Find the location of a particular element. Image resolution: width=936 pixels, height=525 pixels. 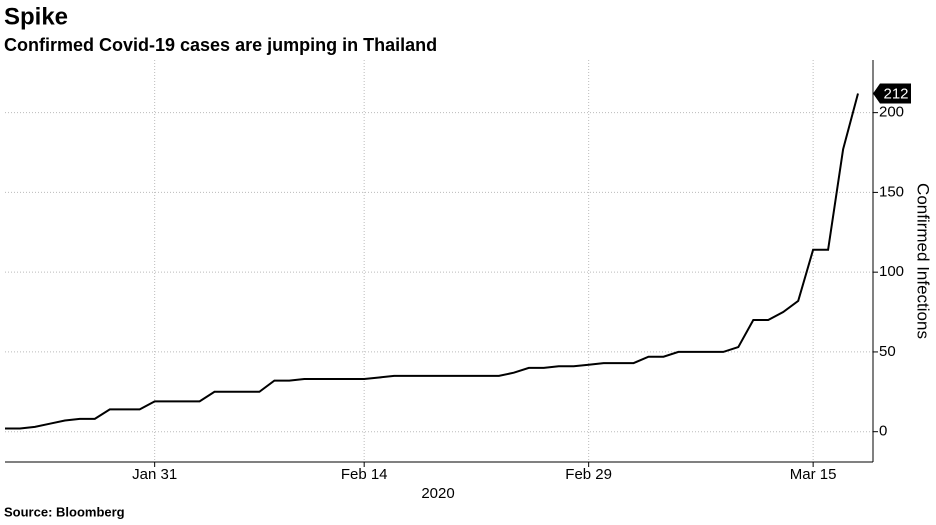

chart-title: Spike is located at coordinates (36, 16).